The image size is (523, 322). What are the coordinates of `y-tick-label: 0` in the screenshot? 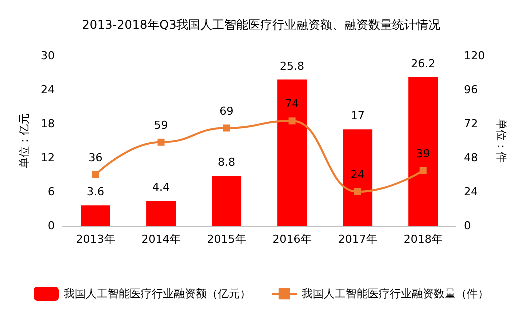 It's located at (51, 226).